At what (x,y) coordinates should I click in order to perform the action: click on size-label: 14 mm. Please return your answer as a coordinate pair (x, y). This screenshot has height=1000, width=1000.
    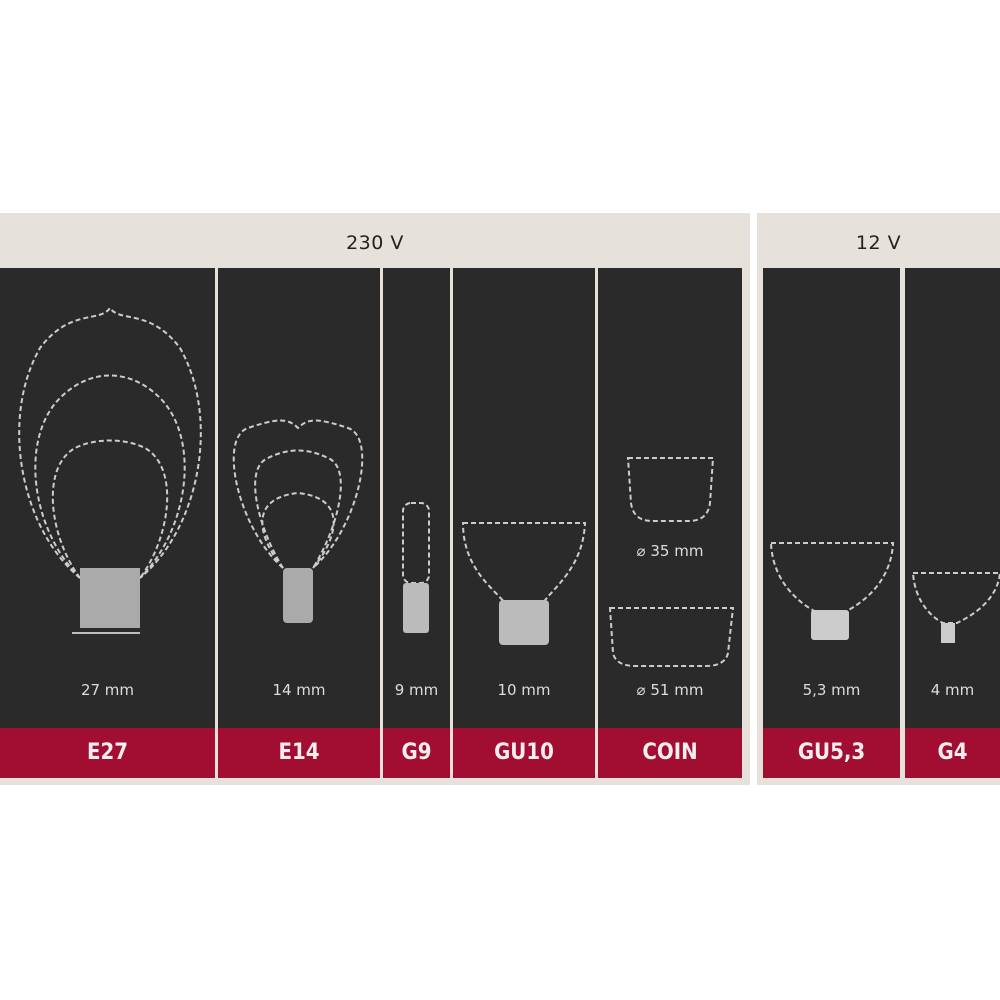
    Looking at the image, I should click on (299, 690).